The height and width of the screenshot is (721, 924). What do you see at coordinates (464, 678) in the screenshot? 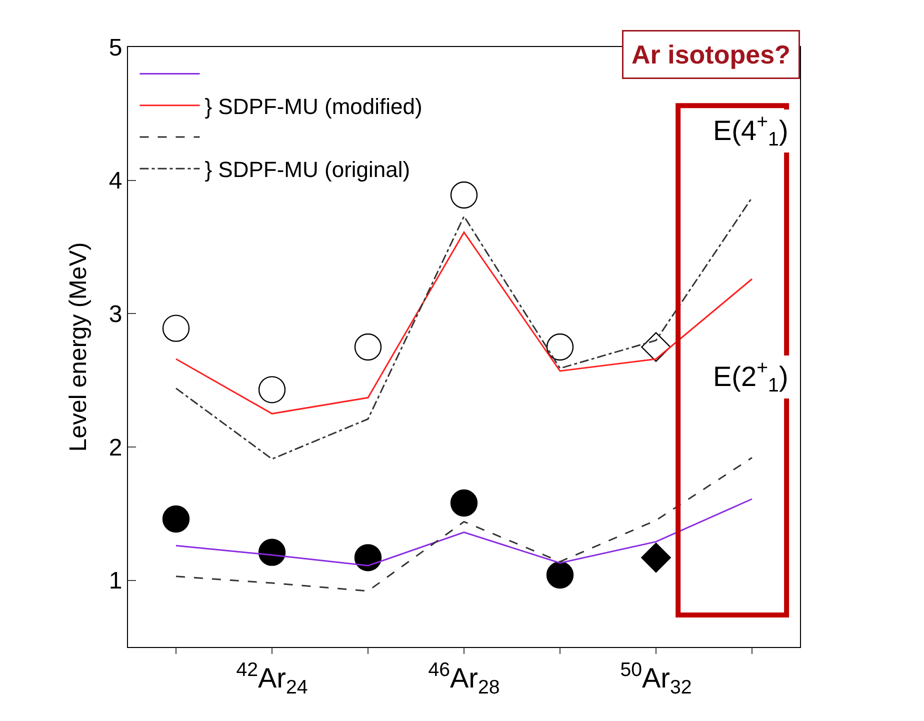
I see `x-tick-label: $^{46}$Ar$_{28}$` at bounding box center [464, 678].